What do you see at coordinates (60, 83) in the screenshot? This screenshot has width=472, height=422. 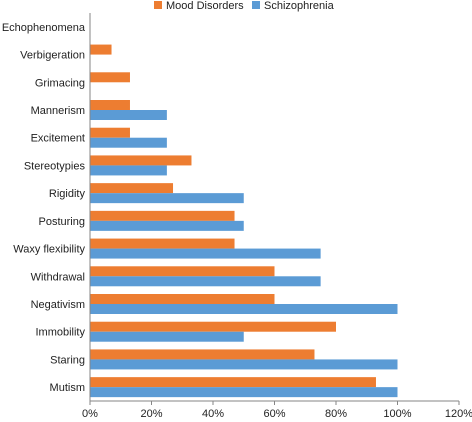 I see `category-label-grimacing: Grimacing` at bounding box center [60, 83].